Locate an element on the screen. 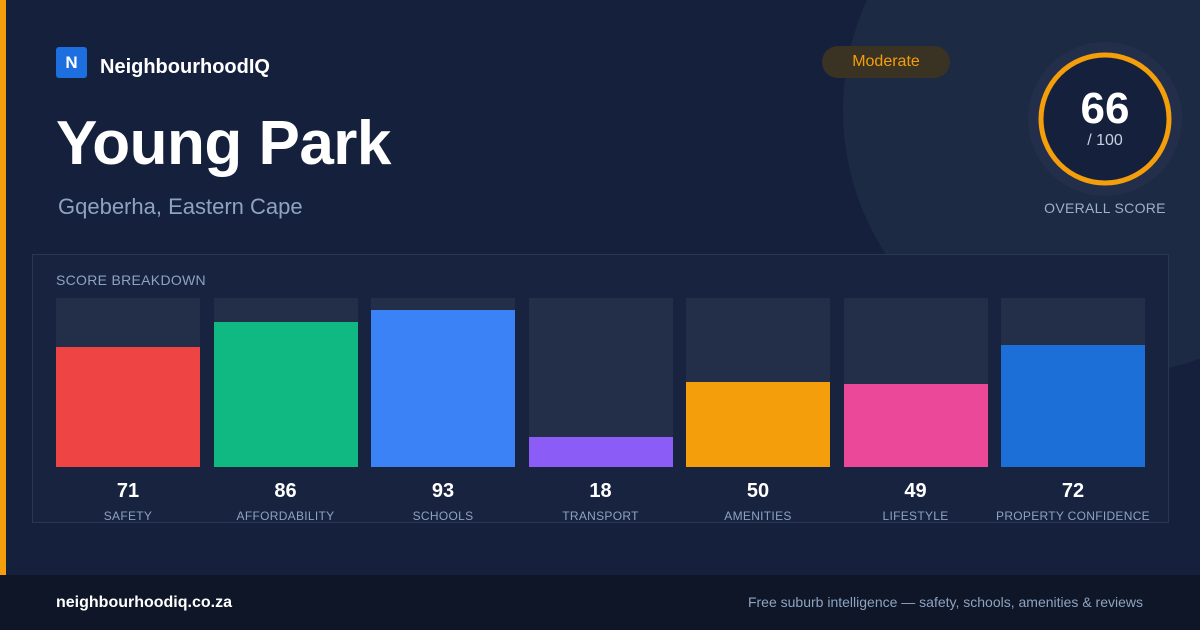 This screenshot has width=1200, height=630. footer-url: neighbourhoodiq.co.za is located at coordinates (144, 602).